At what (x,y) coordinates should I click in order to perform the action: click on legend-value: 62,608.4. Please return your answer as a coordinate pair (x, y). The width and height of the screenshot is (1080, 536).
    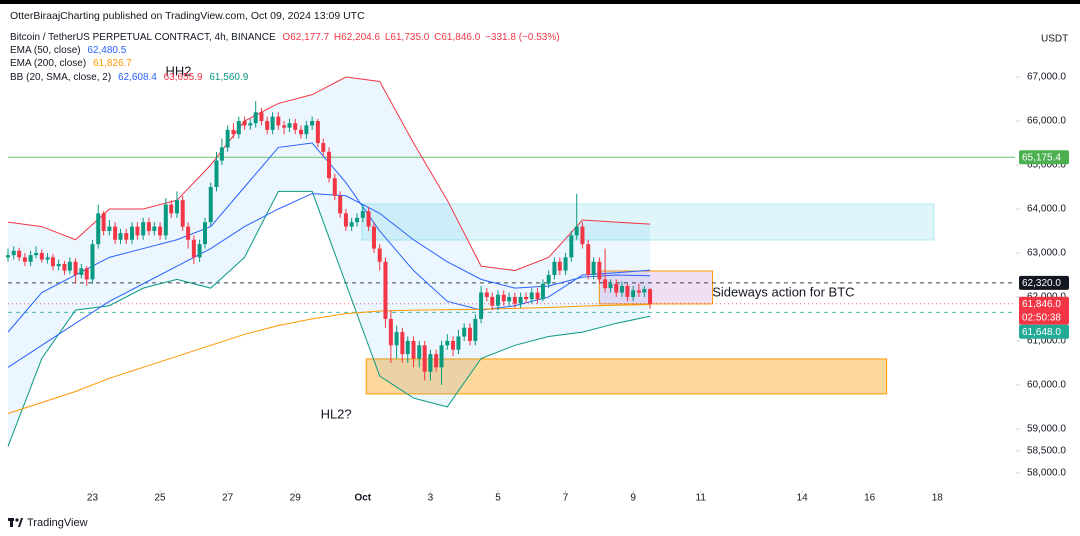
    Looking at the image, I should click on (137, 77).